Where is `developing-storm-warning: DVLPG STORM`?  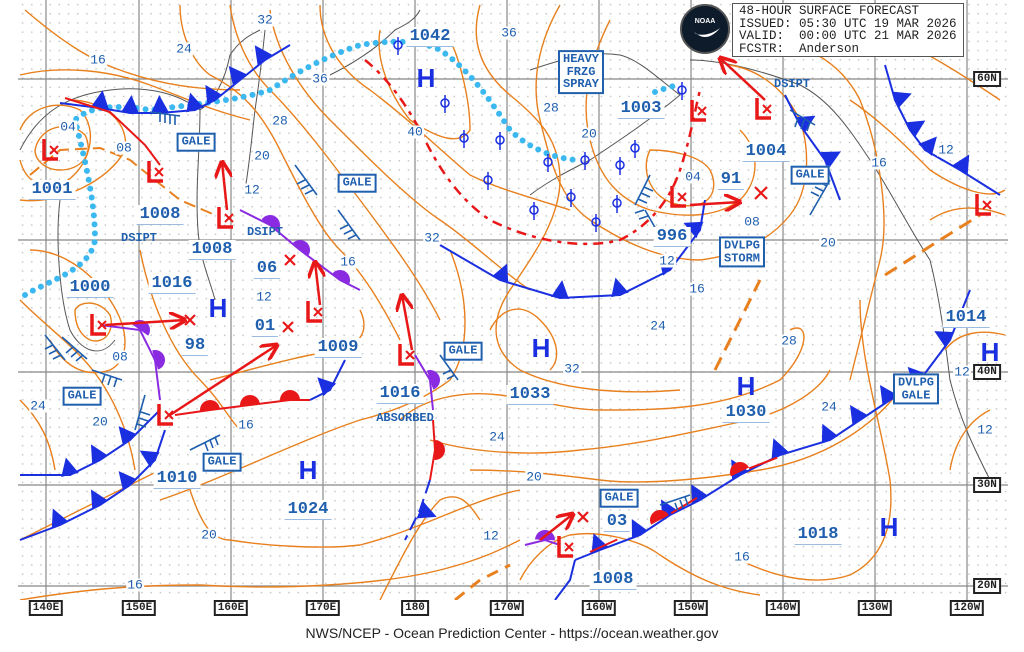
developing-storm-warning: DVLPG STORM is located at coordinates (742, 252).